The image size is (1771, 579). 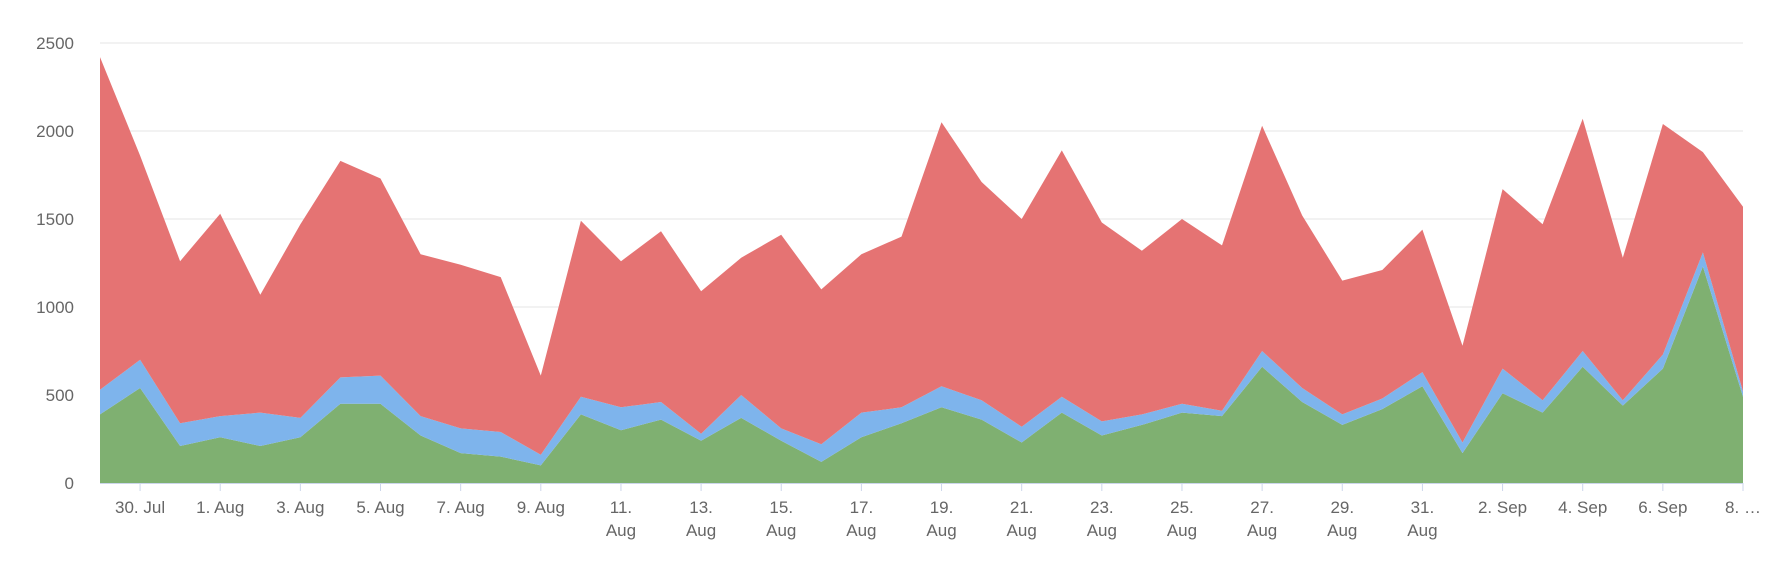 What do you see at coordinates (701, 507) in the screenshot?
I see `x-tick-label-line: 13.` at bounding box center [701, 507].